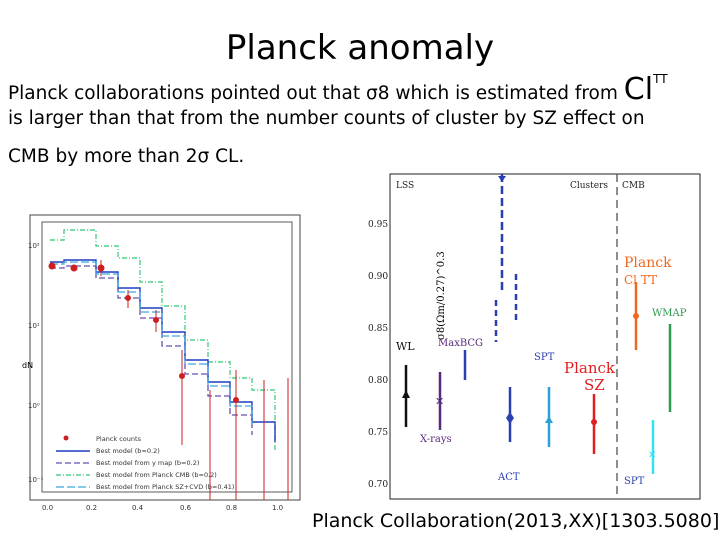 The width and height of the screenshot is (720, 540). Describe the element at coordinates (138, 508) in the screenshot. I see `left-xtick-2: 0.4` at that location.